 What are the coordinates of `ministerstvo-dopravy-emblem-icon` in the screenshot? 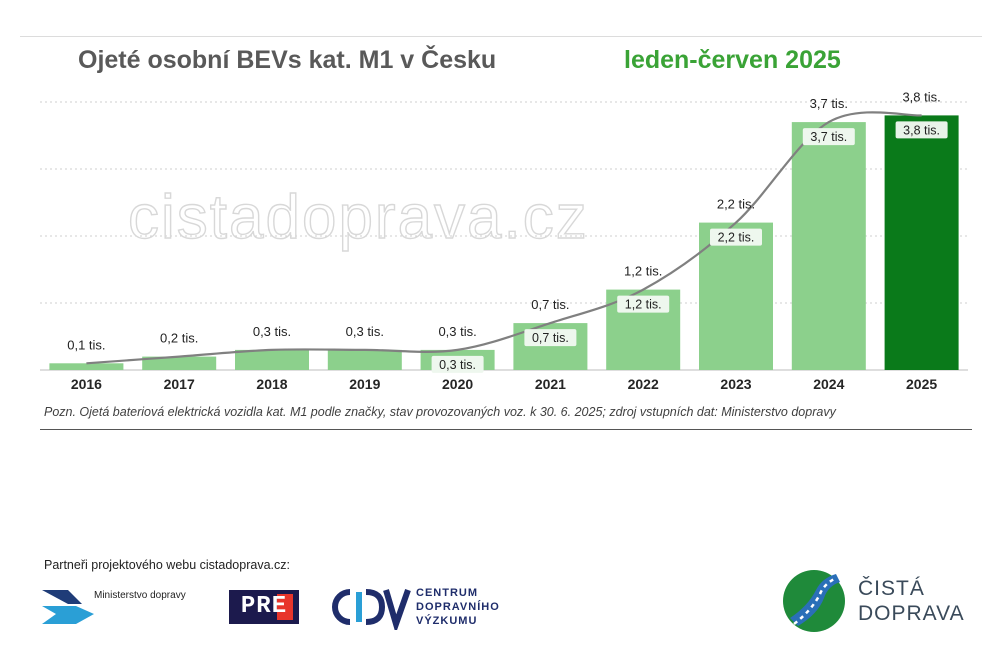 It's located at (68, 607).